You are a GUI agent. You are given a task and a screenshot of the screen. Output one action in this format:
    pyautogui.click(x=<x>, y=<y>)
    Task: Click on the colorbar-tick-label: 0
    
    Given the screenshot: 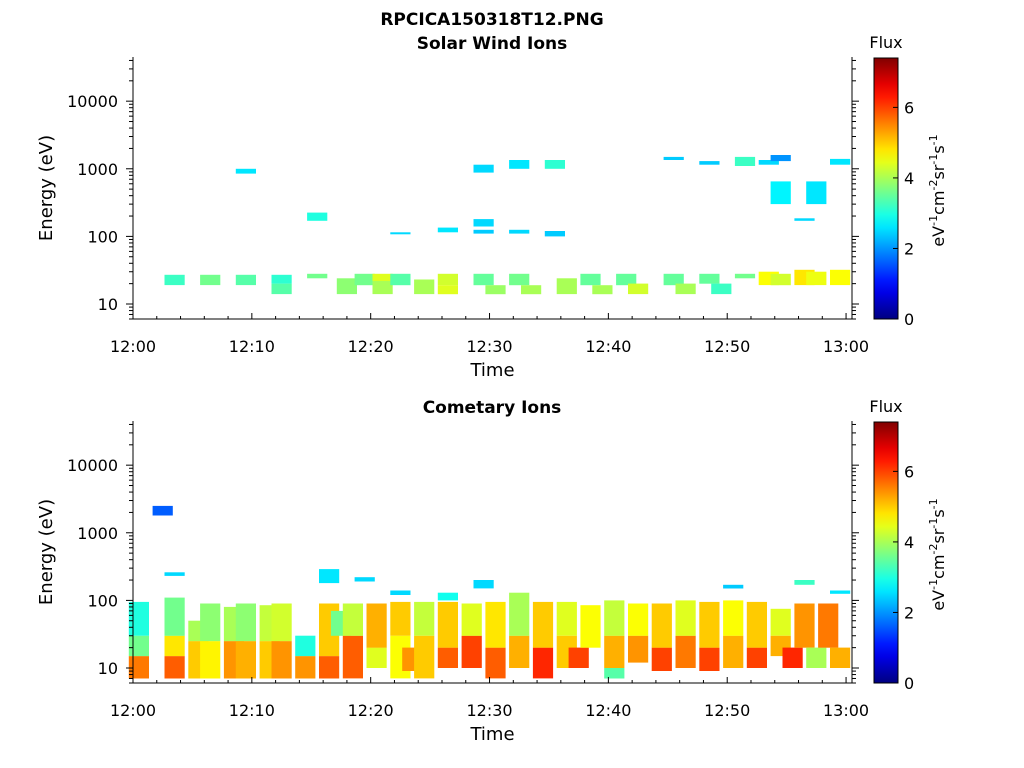 What is the action you would take?
    pyautogui.click(x=909, y=683)
    